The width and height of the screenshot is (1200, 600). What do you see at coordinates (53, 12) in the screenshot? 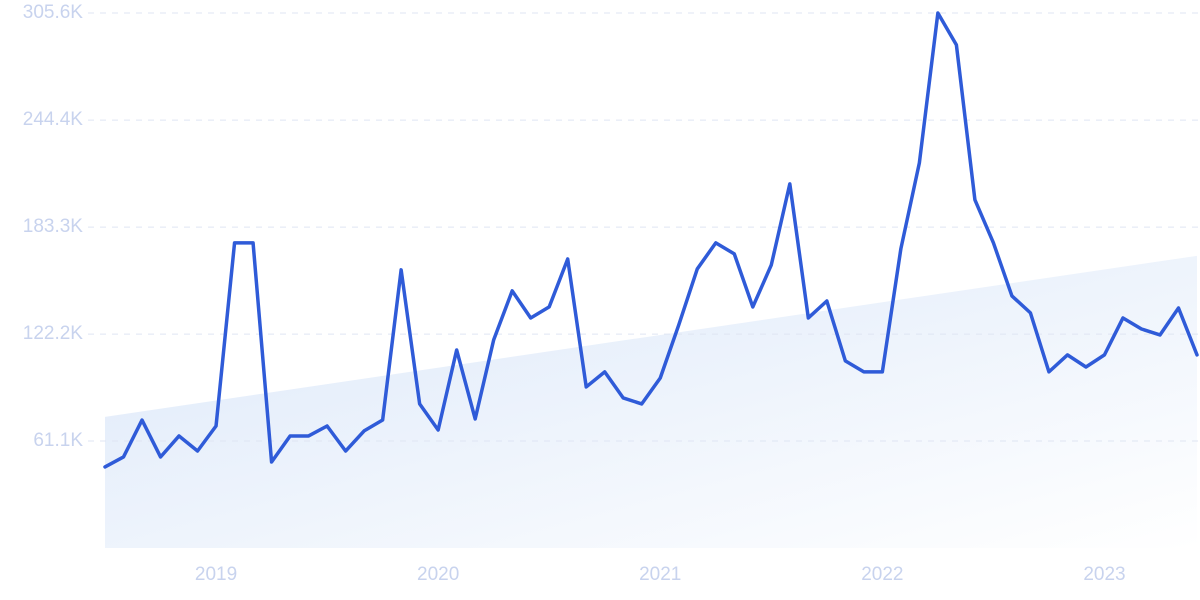
I see `y-tick-label: 305.6K` at bounding box center [53, 12].